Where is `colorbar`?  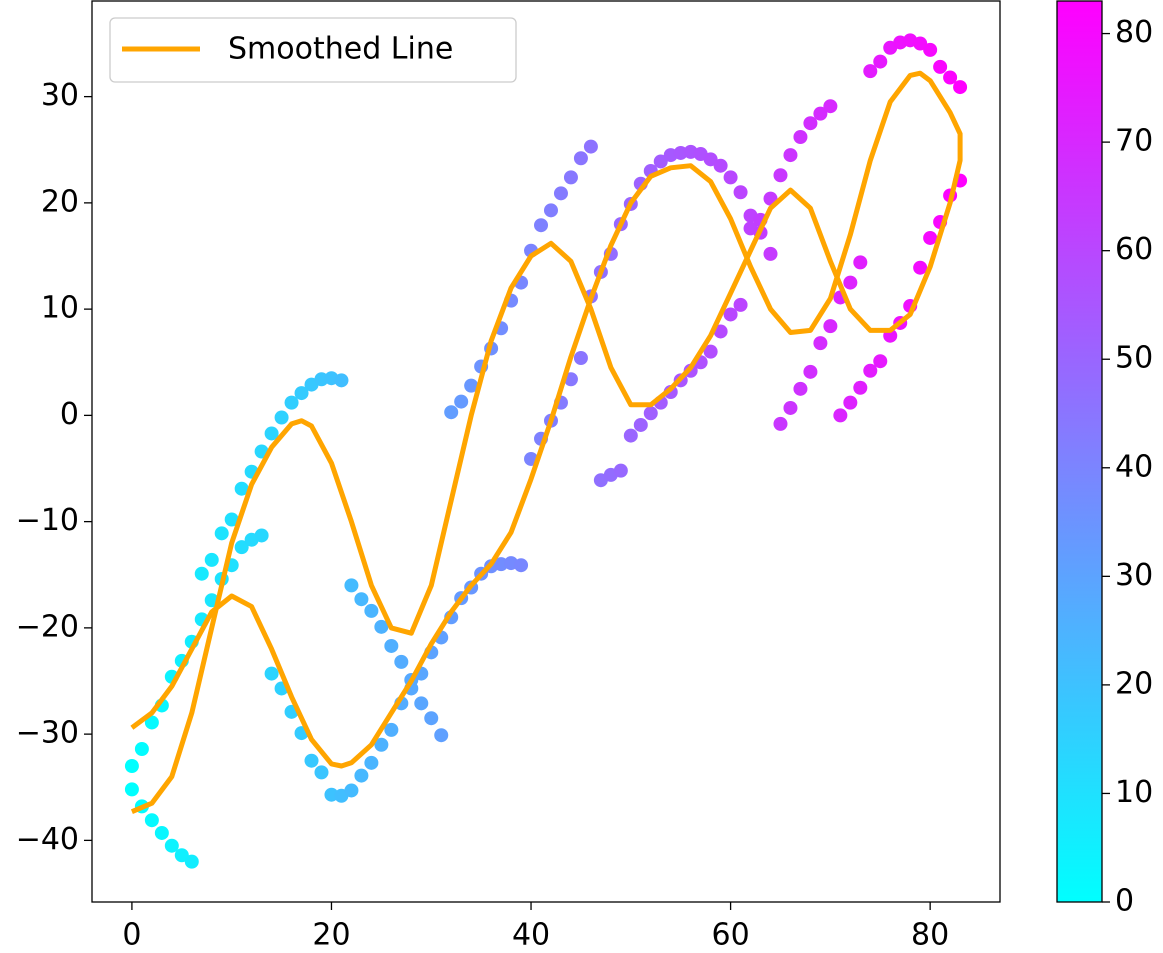
colorbar is located at coordinates (1079, 451).